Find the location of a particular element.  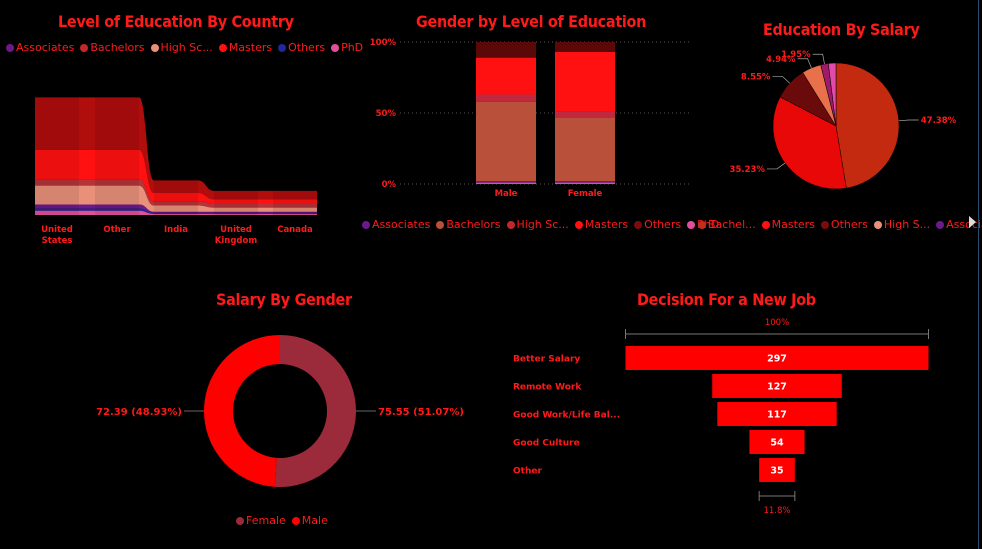

data-label: 47.38% is located at coordinates (939, 121).